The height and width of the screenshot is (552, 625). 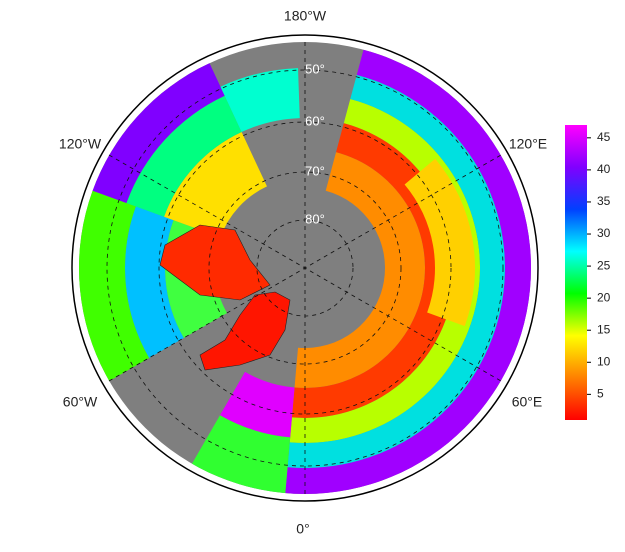 I want to click on lon-label: 60°W, so click(x=80, y=402).